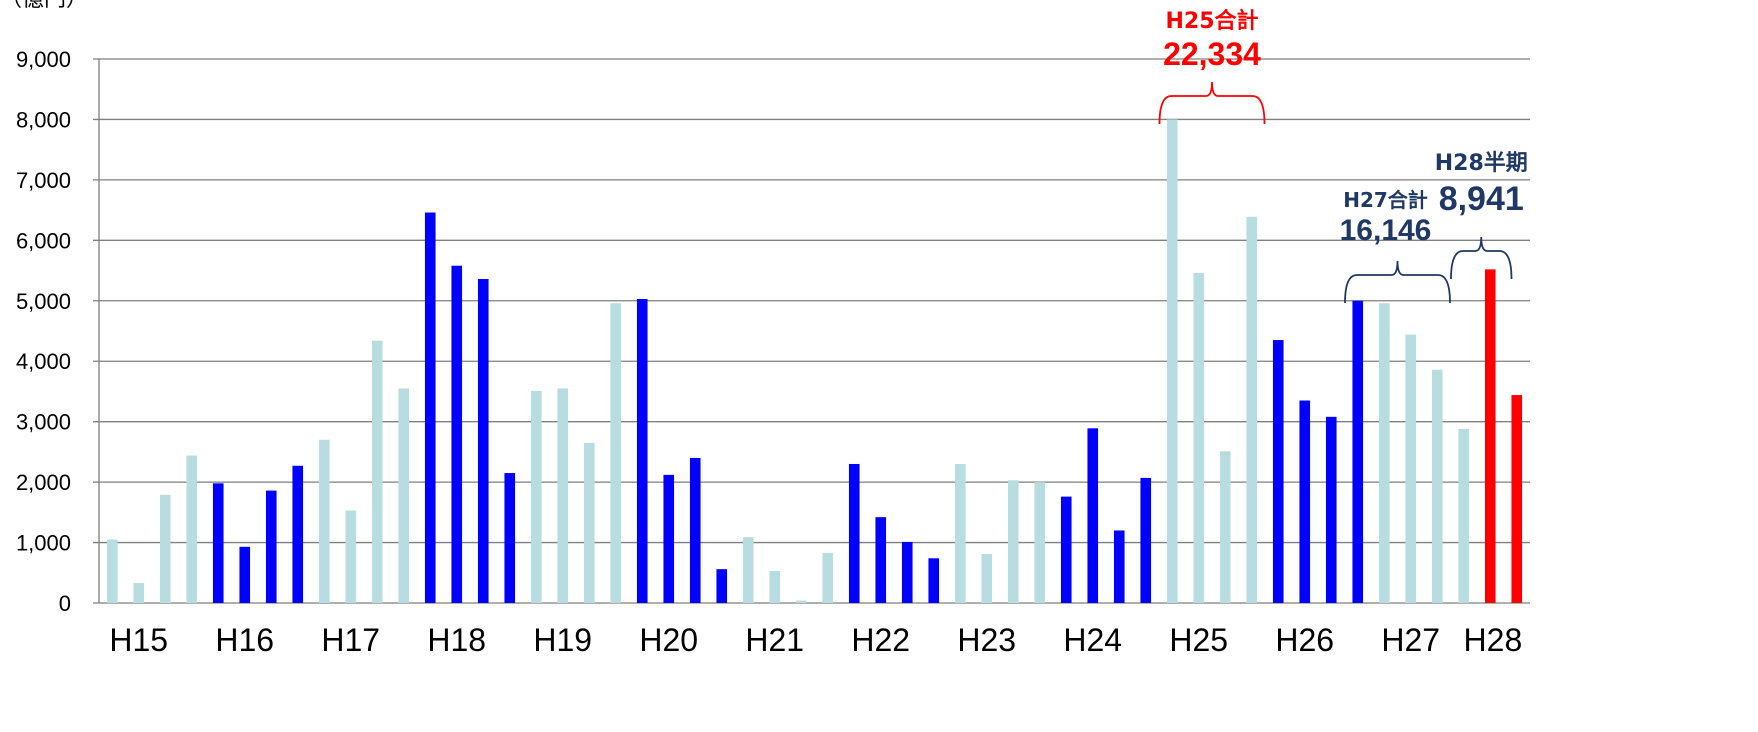  What do you see at coordinates (1385, 200) in the screenshot?
I see `annotation-label: H27合計` at bounding box center [1385, 200].